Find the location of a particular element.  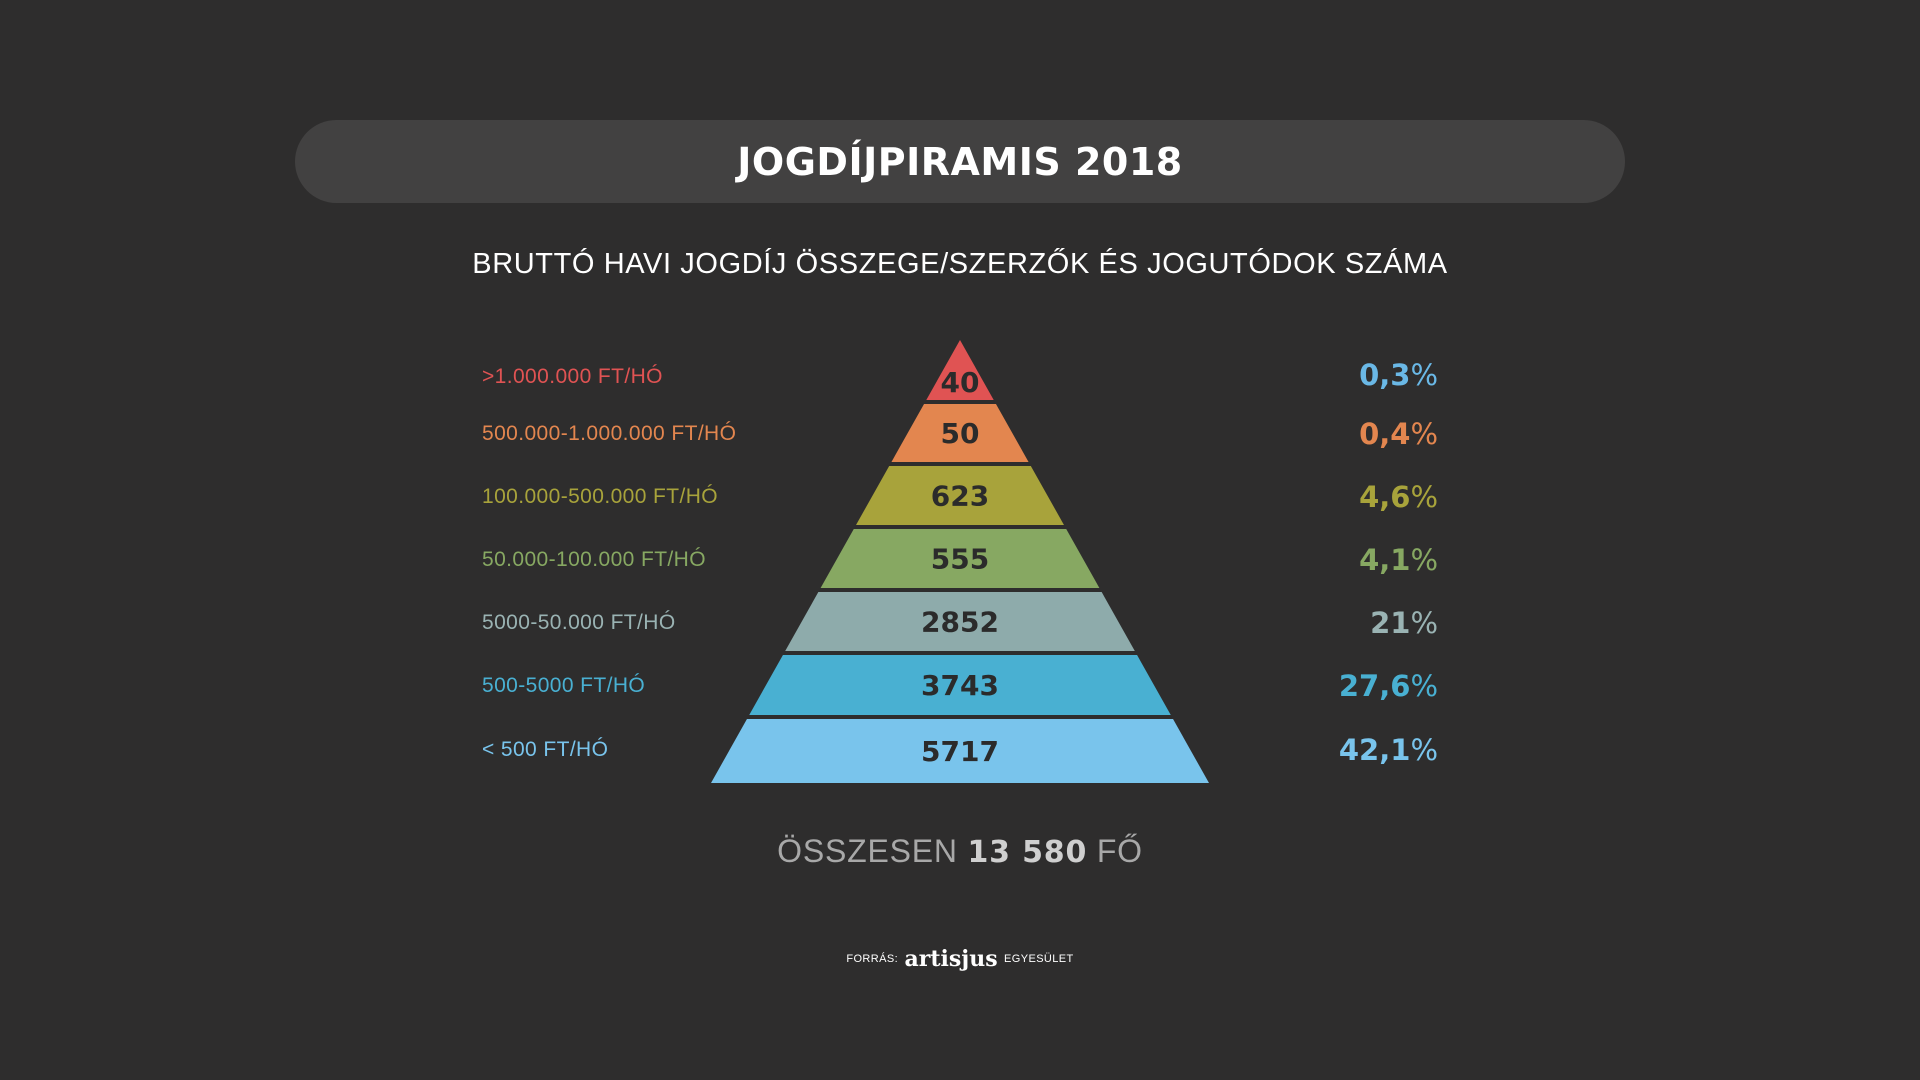

tier-count-label: 623 is located at coordinates (960, 496).